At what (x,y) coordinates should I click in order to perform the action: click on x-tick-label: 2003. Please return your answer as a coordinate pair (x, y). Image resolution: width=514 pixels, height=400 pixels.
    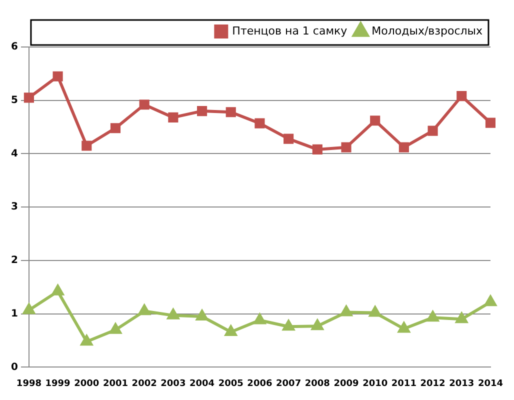
    Looking at the image, I should click on (173, 383).